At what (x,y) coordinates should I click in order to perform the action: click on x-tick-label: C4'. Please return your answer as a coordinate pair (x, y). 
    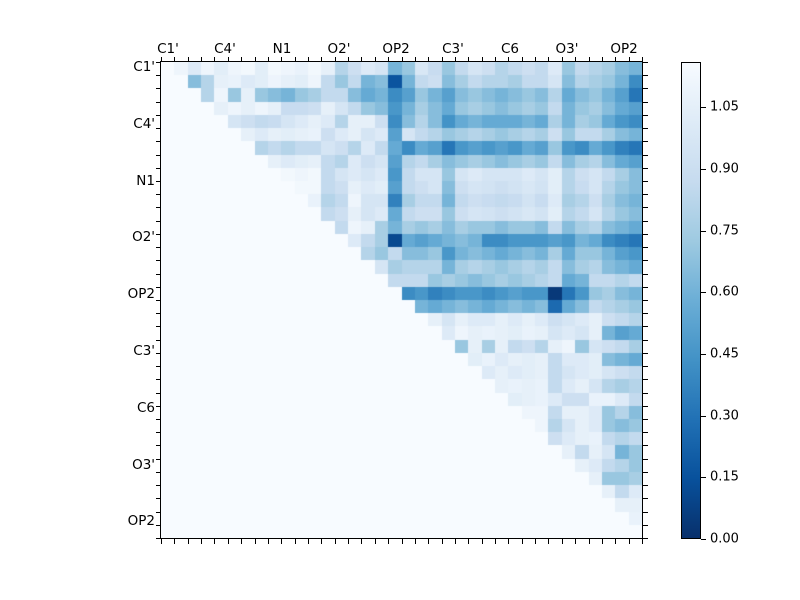
    Looking at the image, I should click on (225, 49).